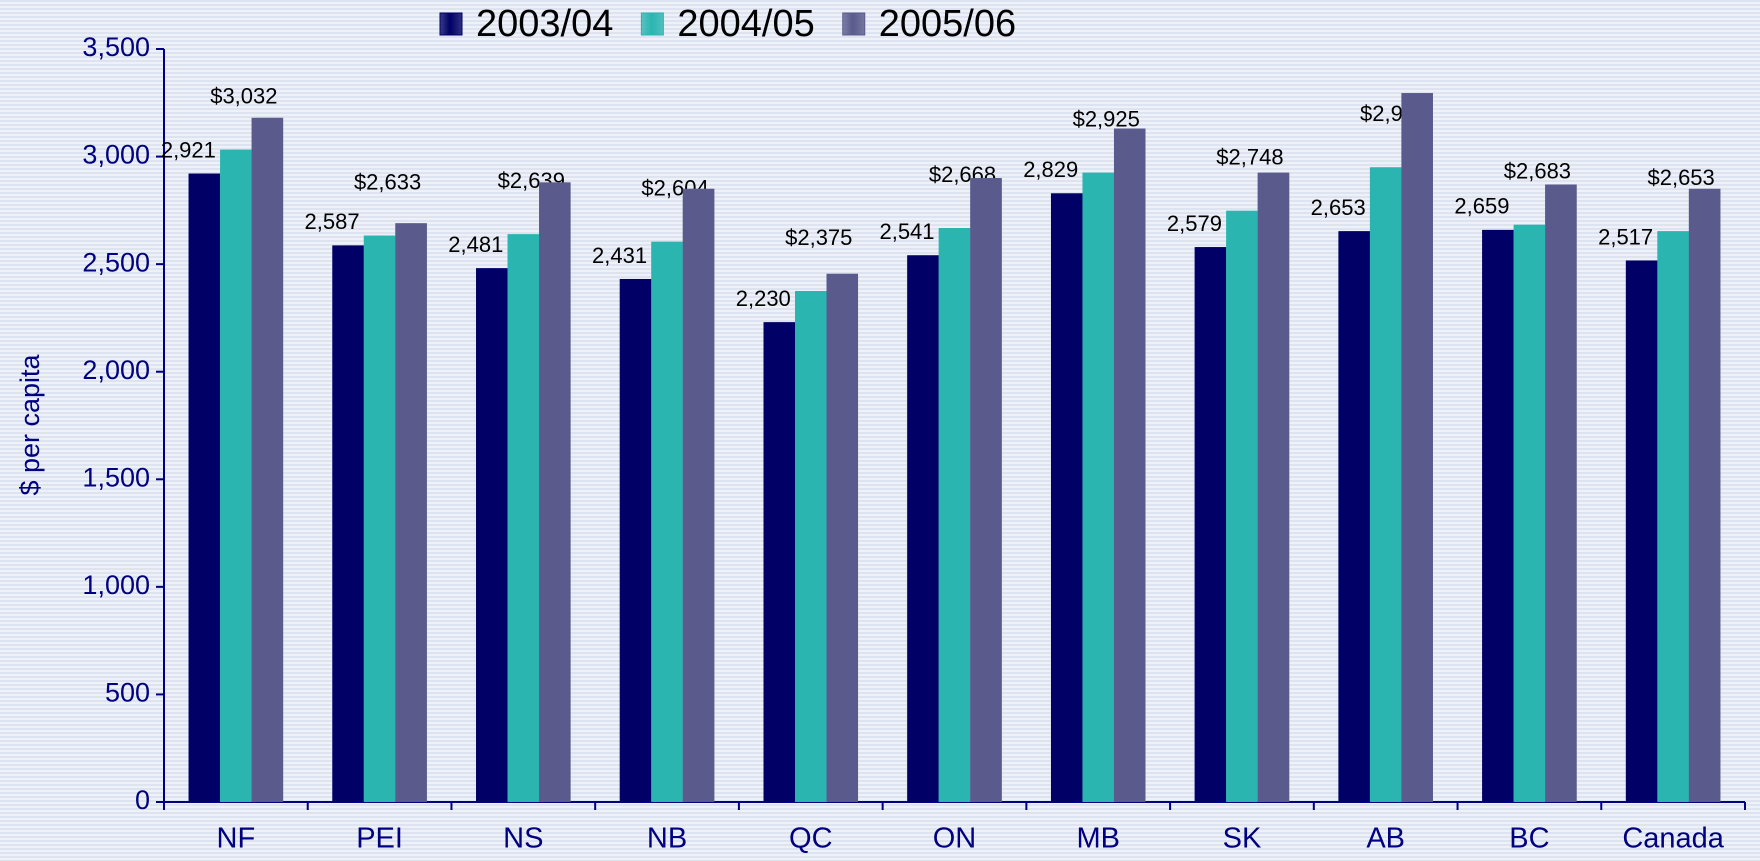 The image size is (1760, 861). What do you see at coordinates (116, 477) in the screenshot?
I see `y-tick-label: 1,500` at bounding box center [116, 477].